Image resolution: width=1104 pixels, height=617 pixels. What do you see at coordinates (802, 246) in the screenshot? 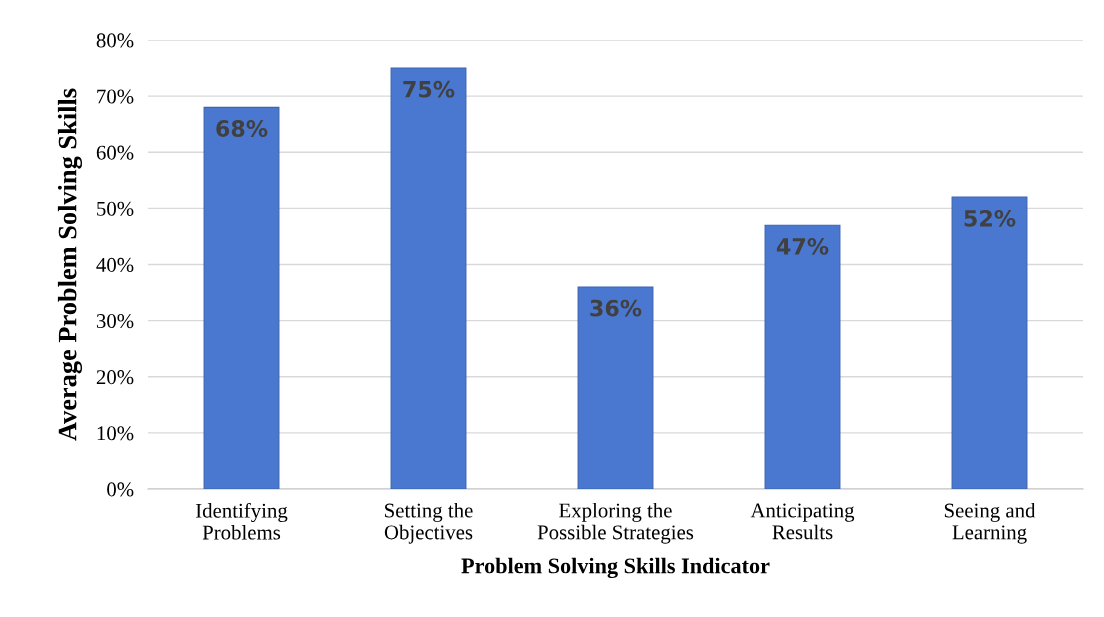
I see `data-label: 47%` at bounding box center [802, 246].